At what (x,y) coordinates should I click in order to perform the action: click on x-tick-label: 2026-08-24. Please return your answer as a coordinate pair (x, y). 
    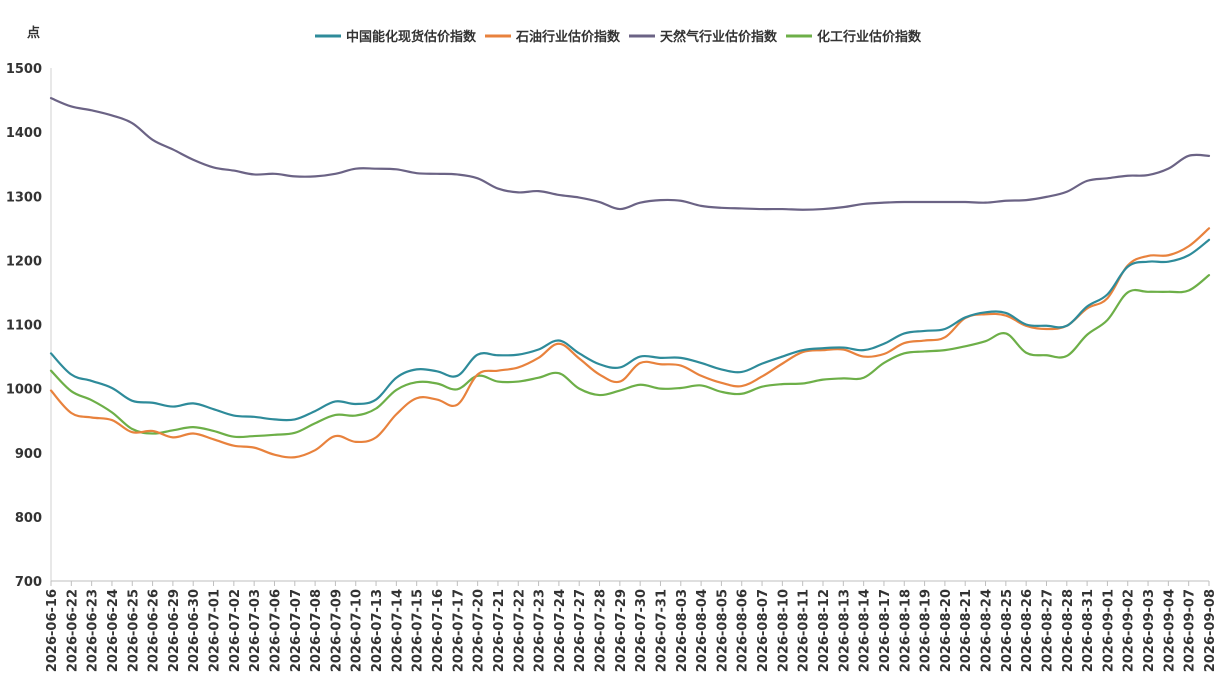
    Looking at the image, I should click on (987, 630).